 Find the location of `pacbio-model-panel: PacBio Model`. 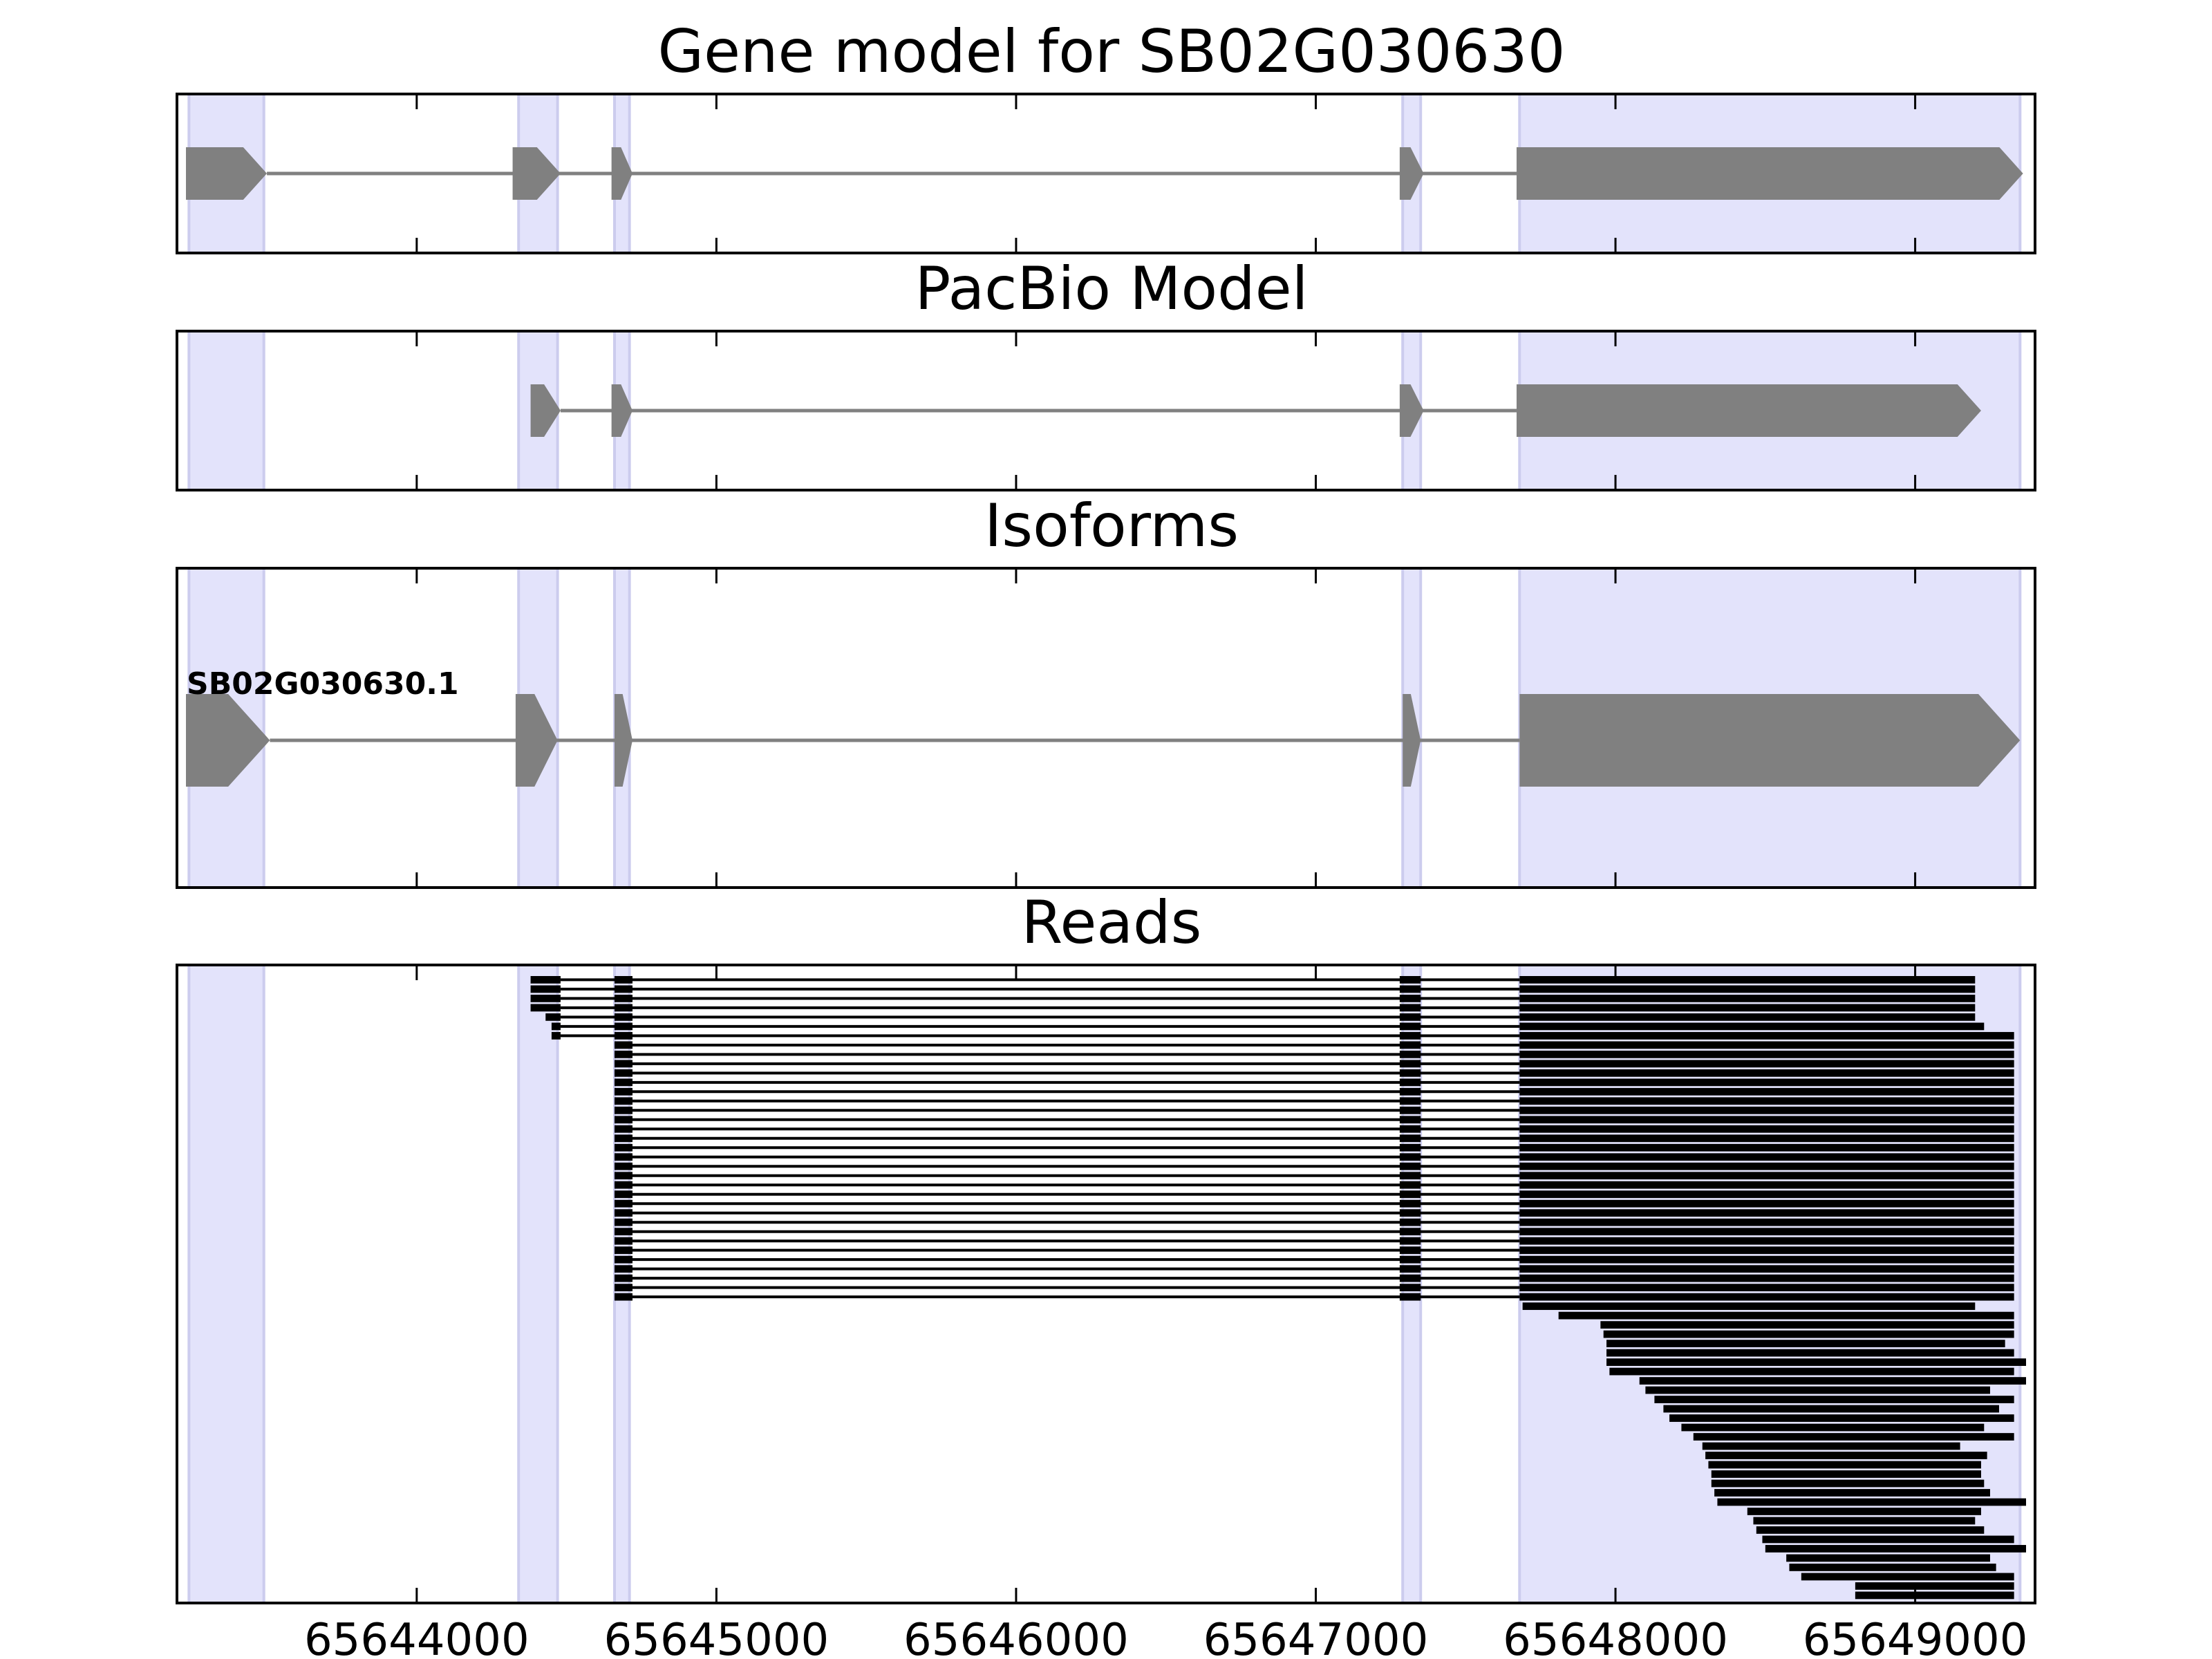

pacbio-model-panel: PacBio Model is located at coordinates (1106, 372).